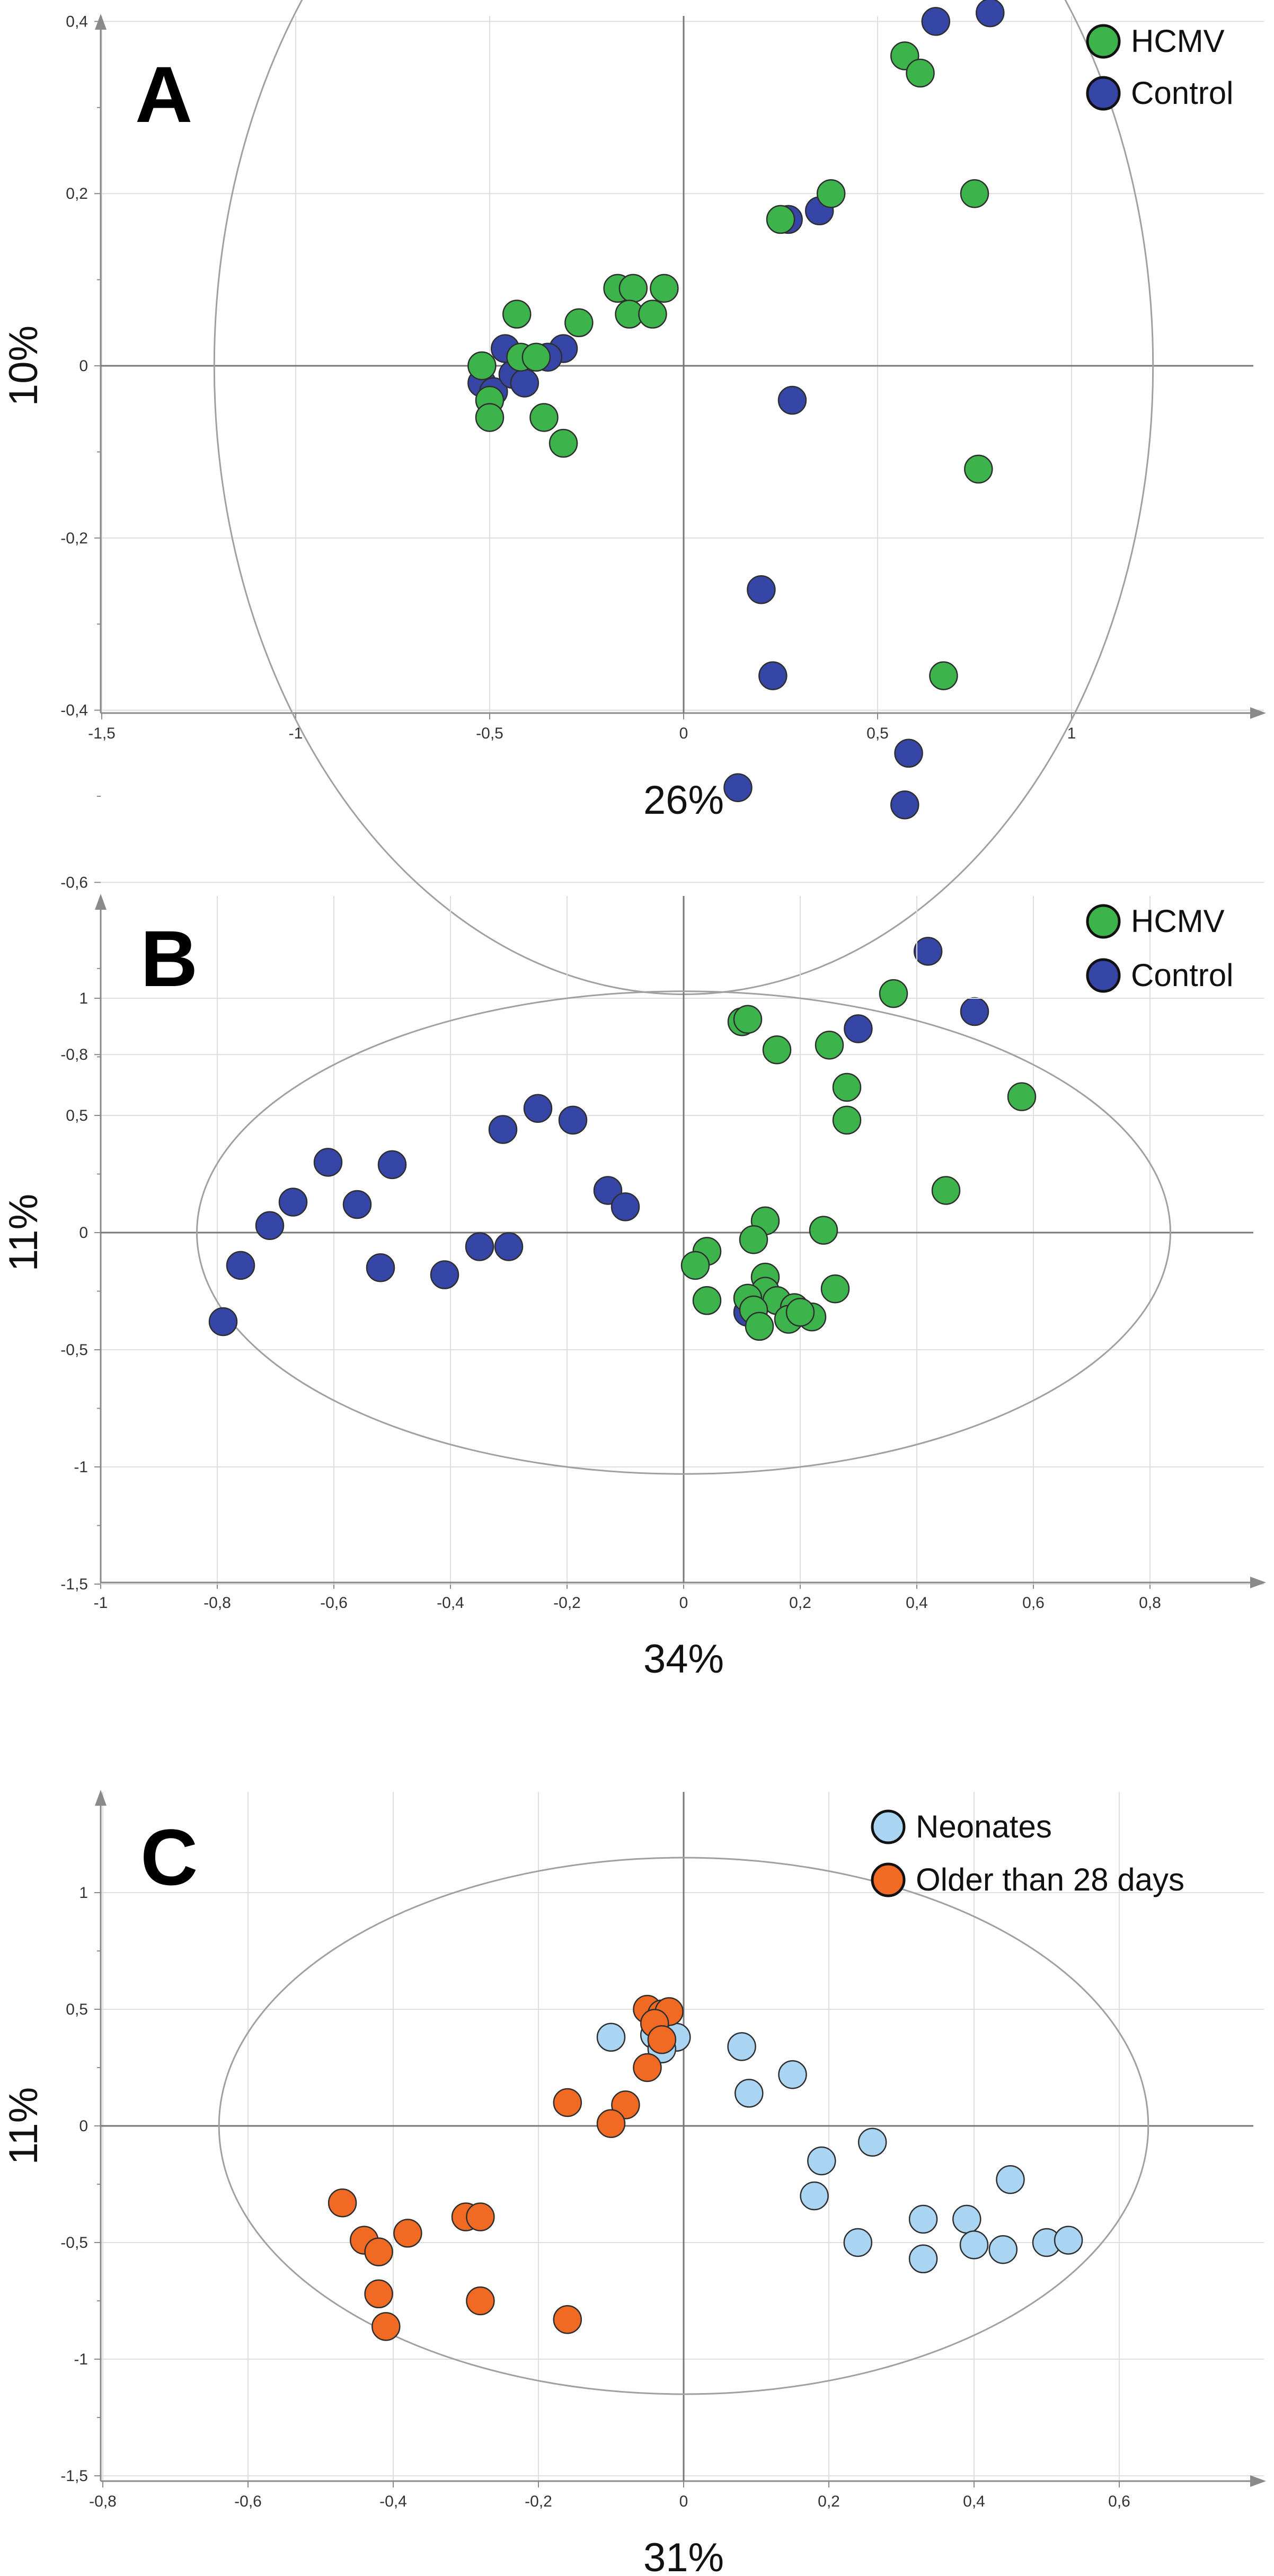 This screenshot has height=2576, width=1274. Describe the element at coordinates (169, 958) in the screenshot. I see `panel-letter: B` at that location.